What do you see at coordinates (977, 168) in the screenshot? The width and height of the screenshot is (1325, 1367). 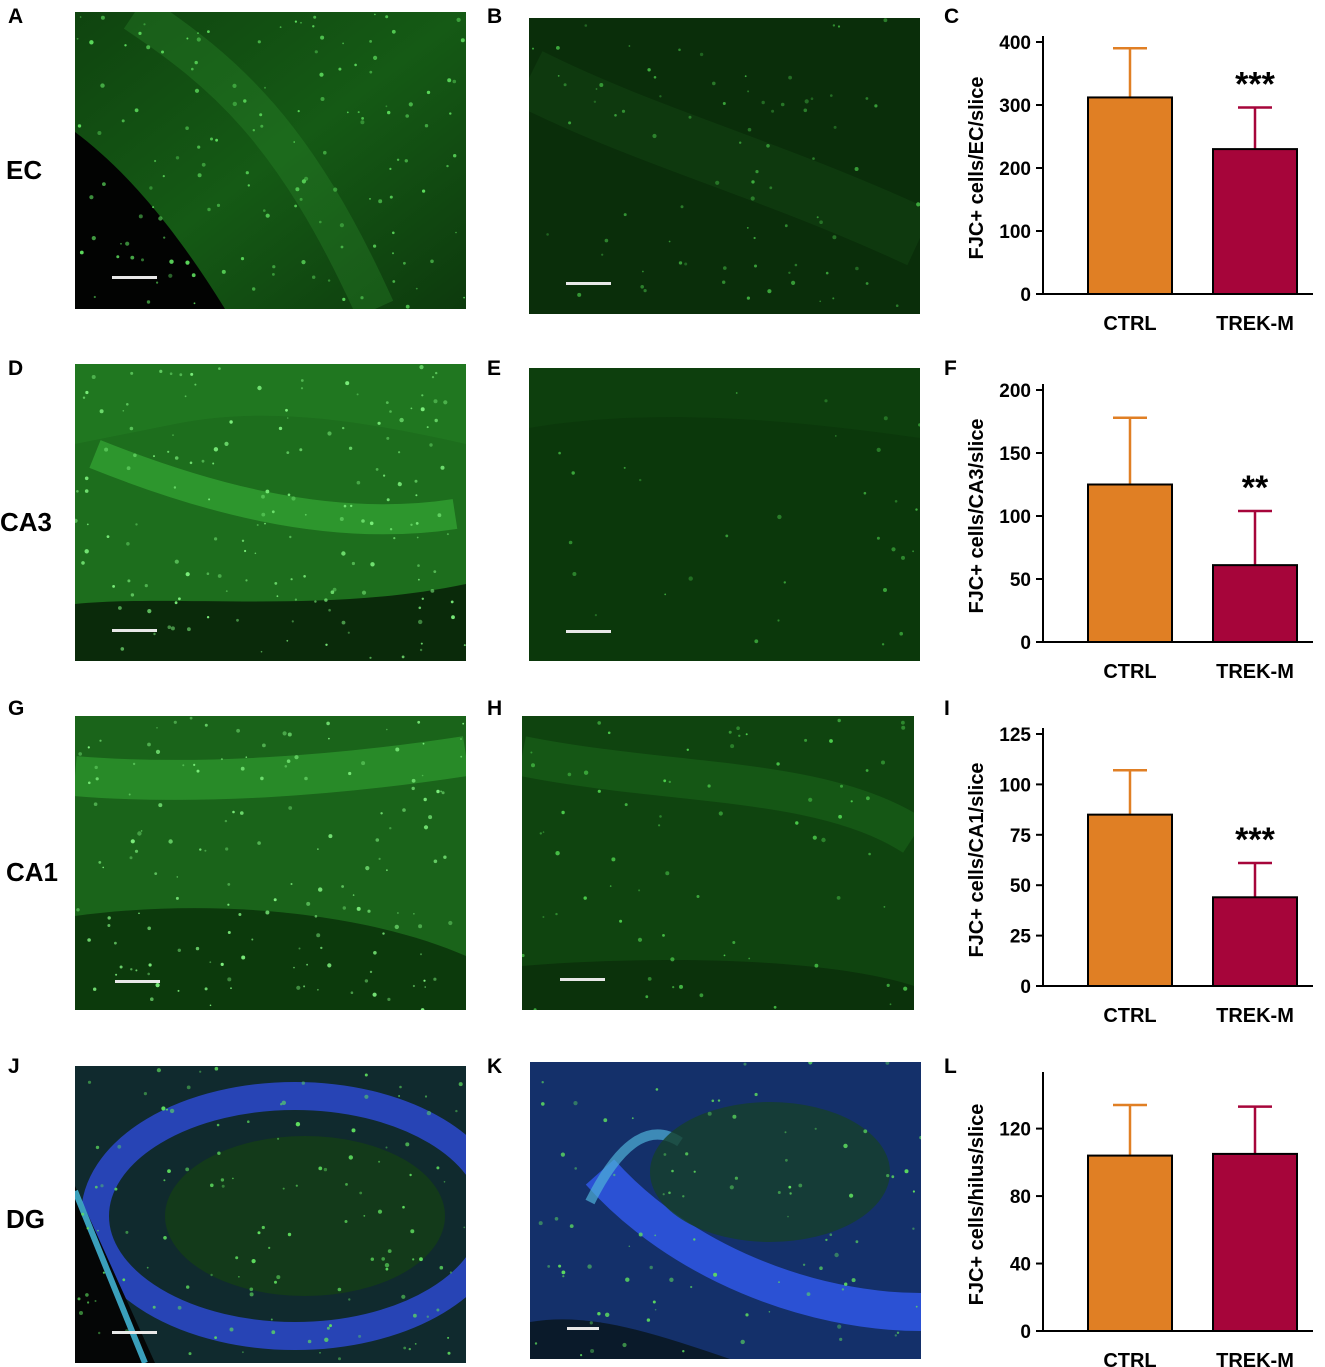 I see `y-axis-label: FJC+ cells/EC/slice` at bounding box center [977, 168].